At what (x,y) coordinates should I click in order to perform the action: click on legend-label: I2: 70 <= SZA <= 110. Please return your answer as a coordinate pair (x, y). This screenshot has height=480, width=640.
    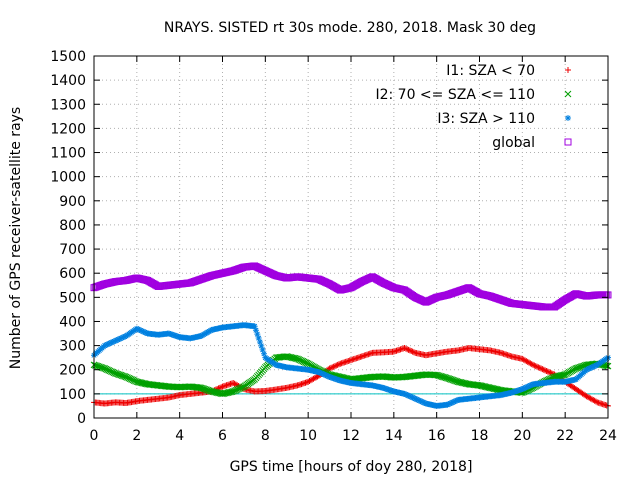
    Looking at the image, I should click on (455, 95).